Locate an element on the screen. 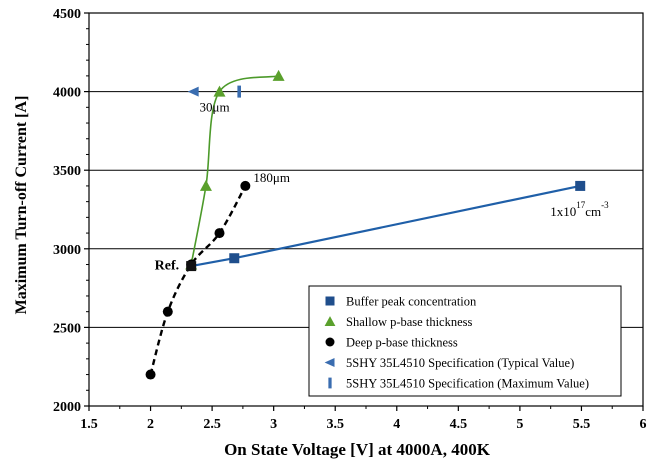 The width and height of the screenshot is (659, 462). x-tick-label-2.5: 2.5 is located at coordinates (212, 424).